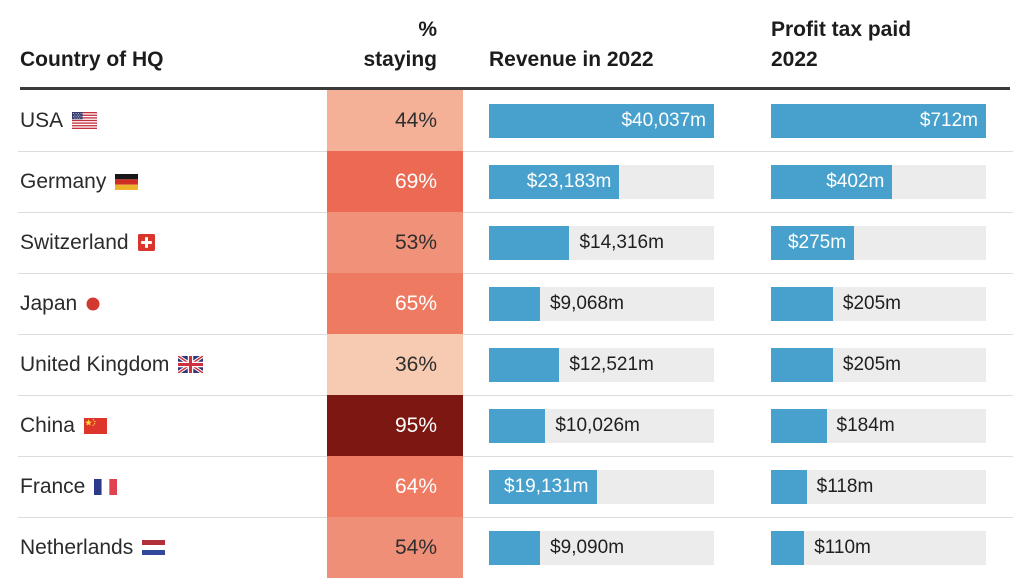 The height and width of the screenshot is (585, 1024). What do you see at coordinates (154, 547) in the screenshot?
I see `nl-flag-icon` at bounding box center [154, 547].